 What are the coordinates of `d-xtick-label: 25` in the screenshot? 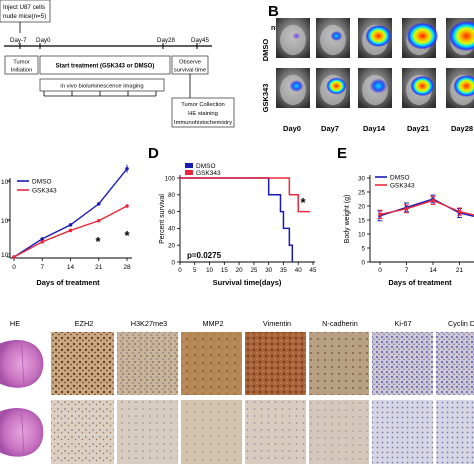 It's located at (253, 270).